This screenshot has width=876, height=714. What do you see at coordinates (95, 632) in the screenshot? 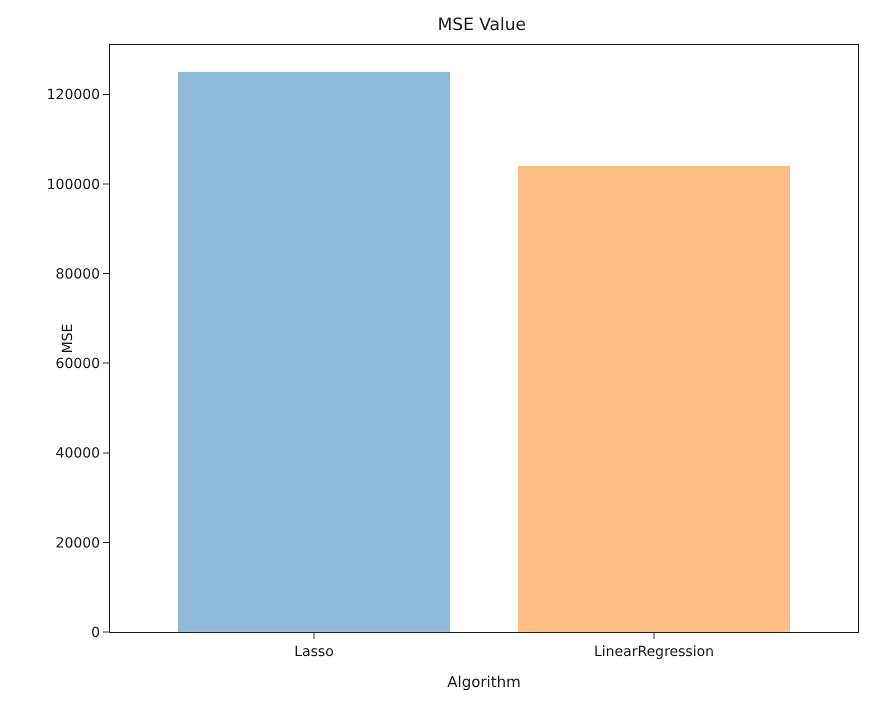
I see `y-tick-label: 0` at bounding box center [95, 632].